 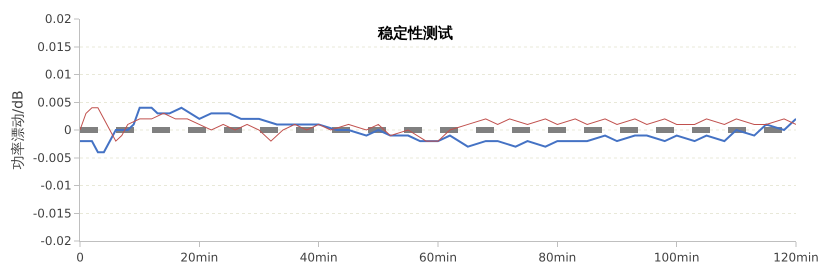 What do you see at coordinates (199, 257) in the screenshot?
I see `x-tick-label: 20min` at bounding box center [199, 257].